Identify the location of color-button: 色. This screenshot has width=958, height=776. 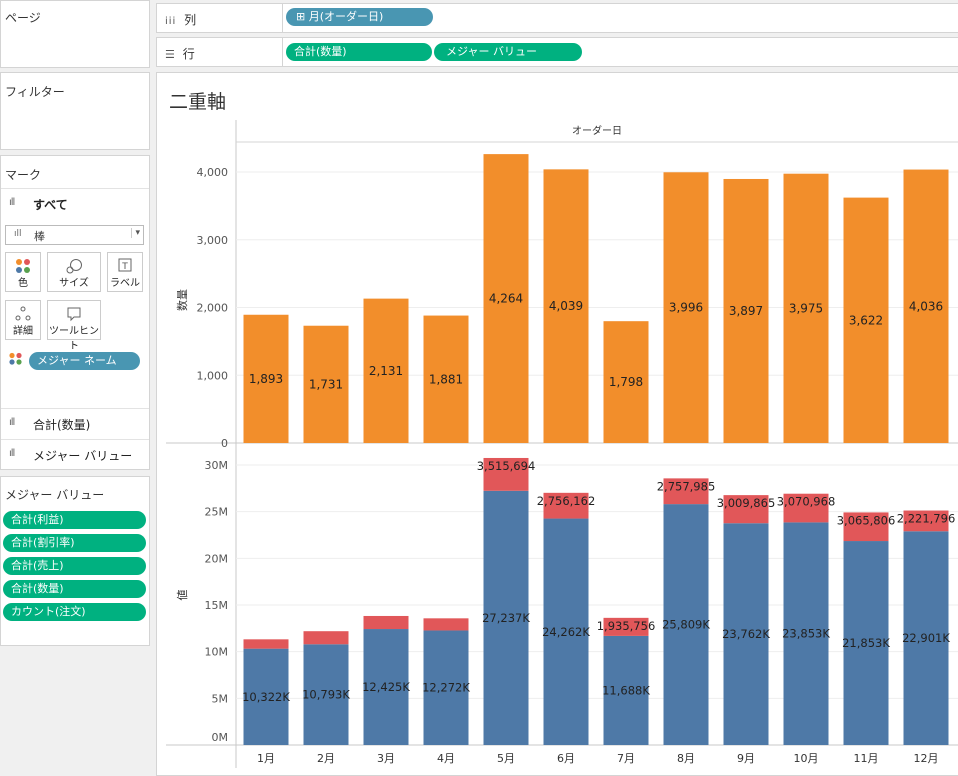
(23, 272).